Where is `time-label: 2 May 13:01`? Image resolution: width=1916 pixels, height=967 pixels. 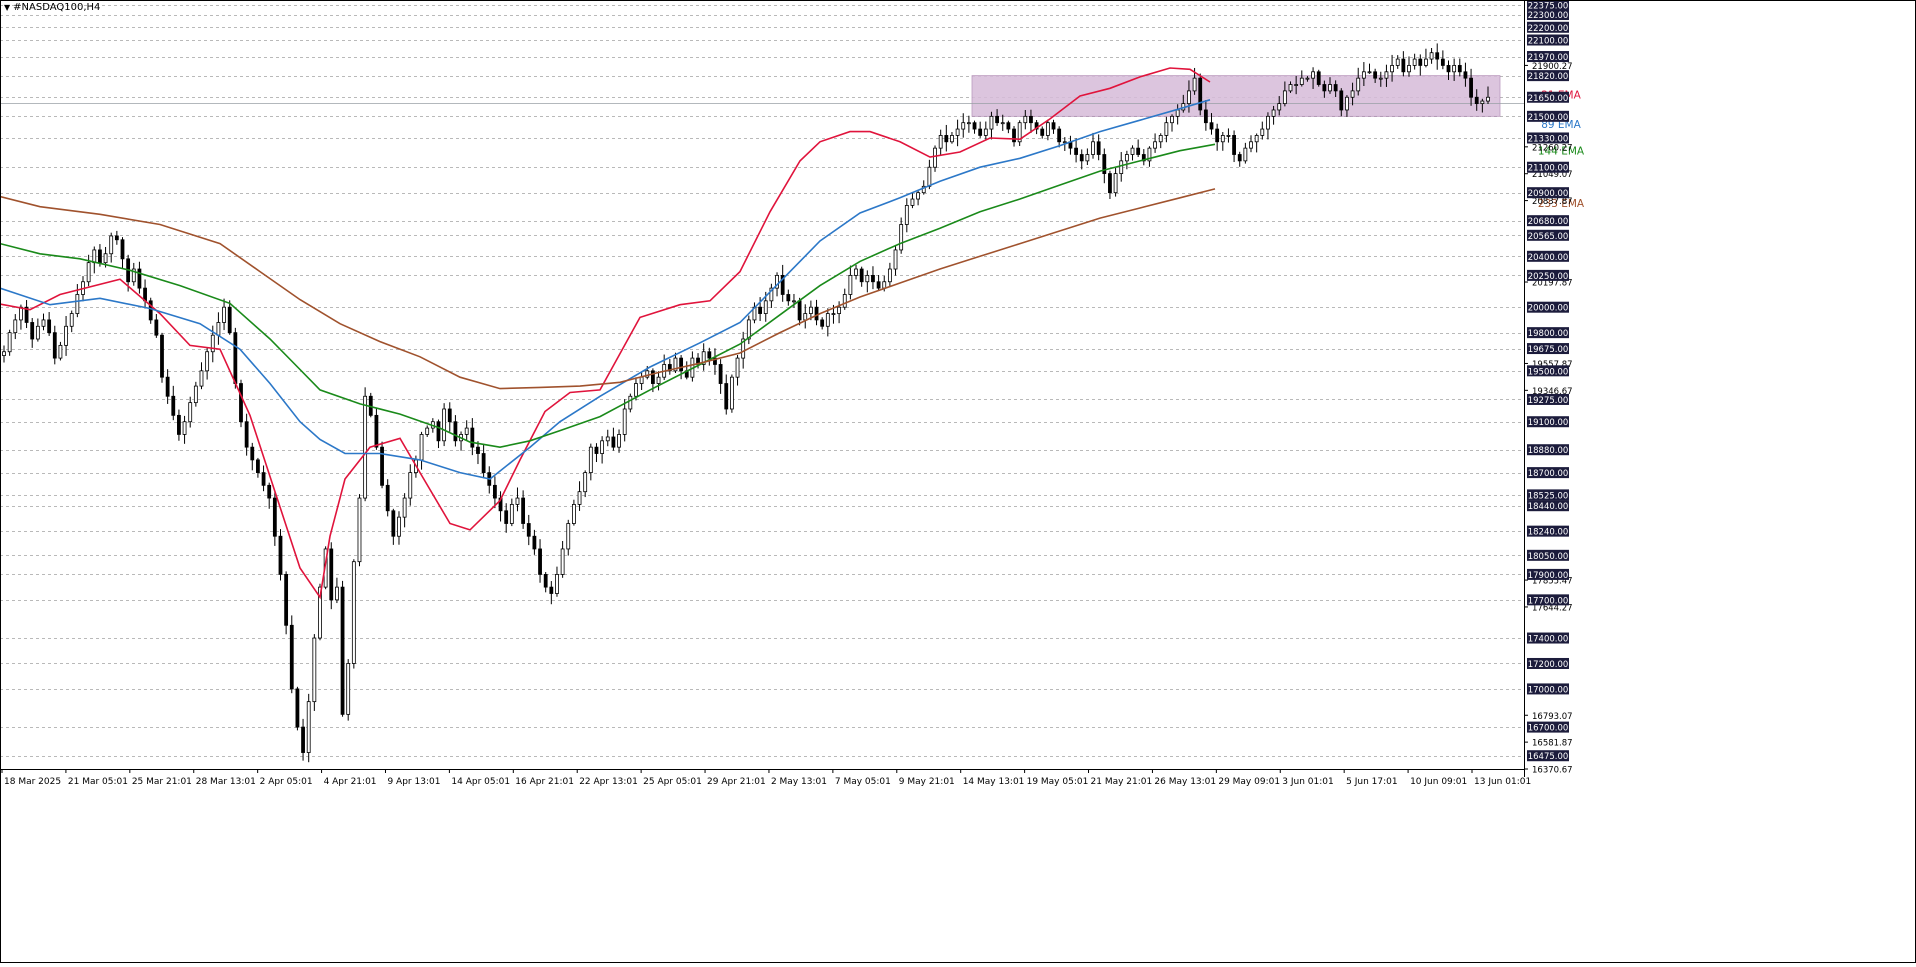 time-label: 2 May 13:01 is located at coordinates (799, 782).